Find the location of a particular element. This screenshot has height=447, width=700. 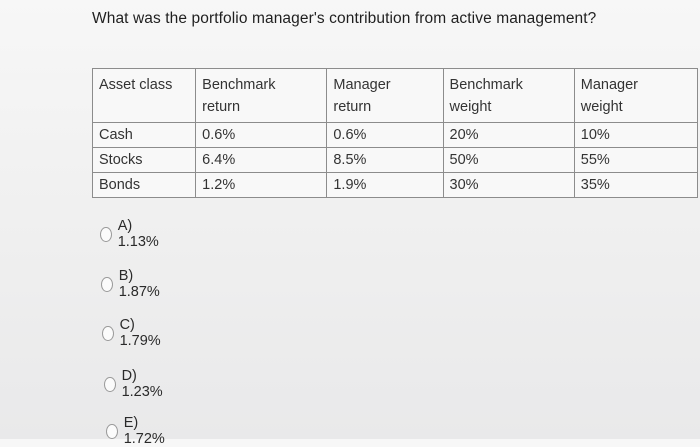

header-benchmark-return-line2: return is located at coordinates (221, 107).